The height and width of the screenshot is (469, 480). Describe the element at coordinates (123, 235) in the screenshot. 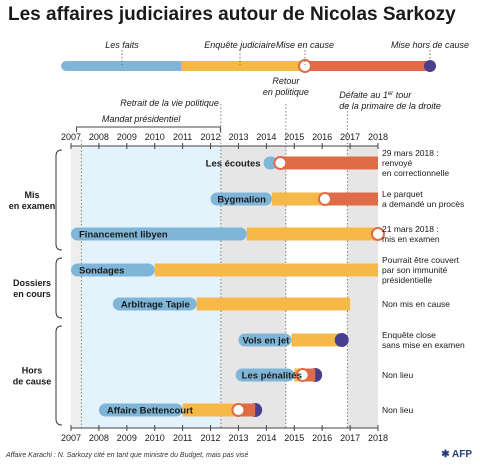

I see `affair-name: Financement libyen` at that location.